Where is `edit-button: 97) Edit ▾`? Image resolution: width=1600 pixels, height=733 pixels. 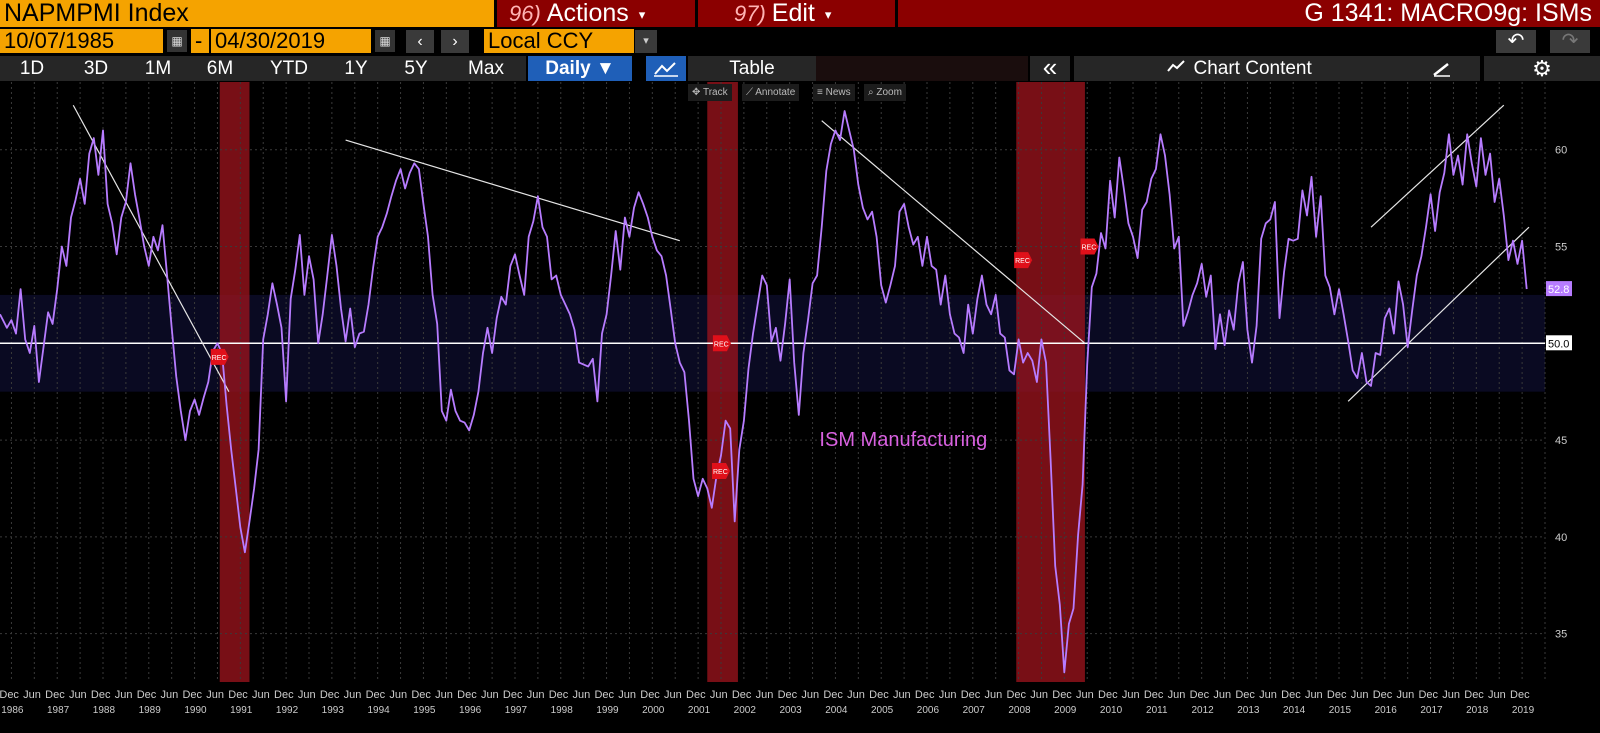
edit-button: 97) Edit ▾ is located at coordinates (796, 13).